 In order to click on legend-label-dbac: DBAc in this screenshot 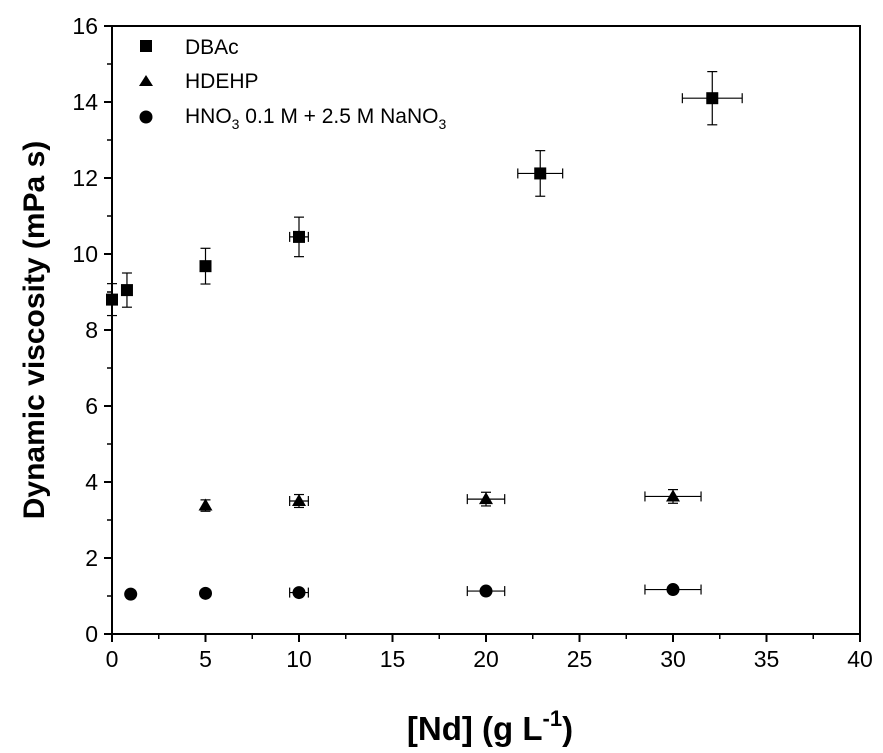, I will do `click(212, 47)`.